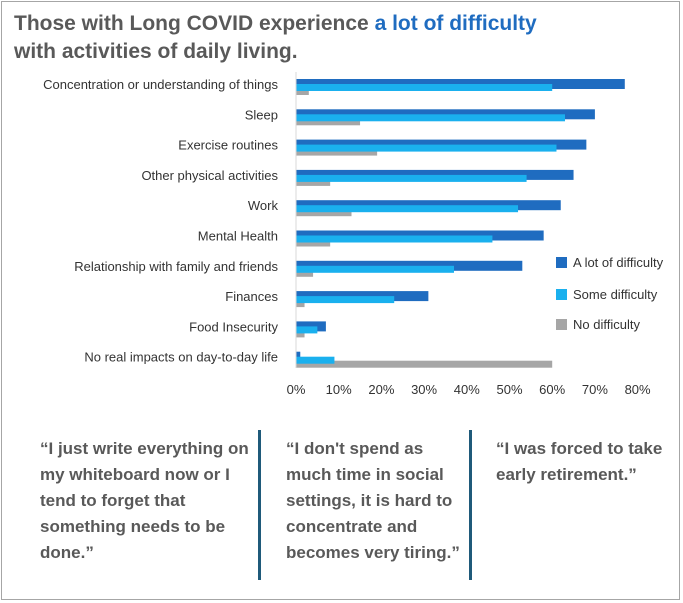 The width and height of the screenshot is (683, 603). Describe the element at coordinates (144, 448) in the screenshot. I see `quote-1-line: “I just write everything on` at that location.